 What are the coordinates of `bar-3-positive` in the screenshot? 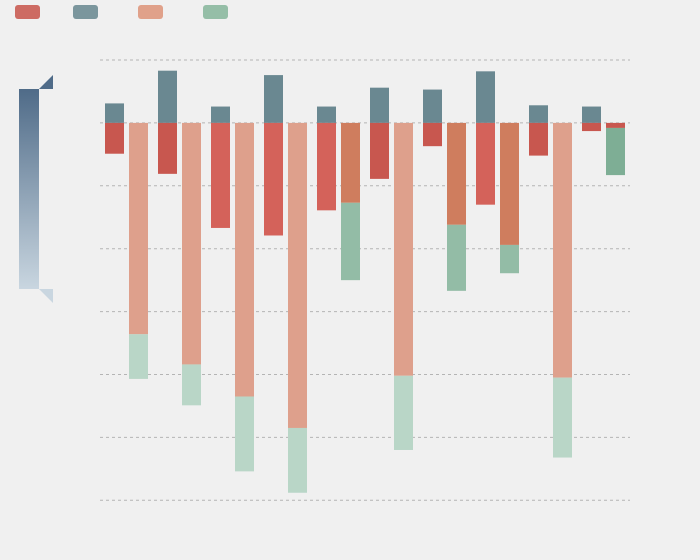 It's located at (273, 99).